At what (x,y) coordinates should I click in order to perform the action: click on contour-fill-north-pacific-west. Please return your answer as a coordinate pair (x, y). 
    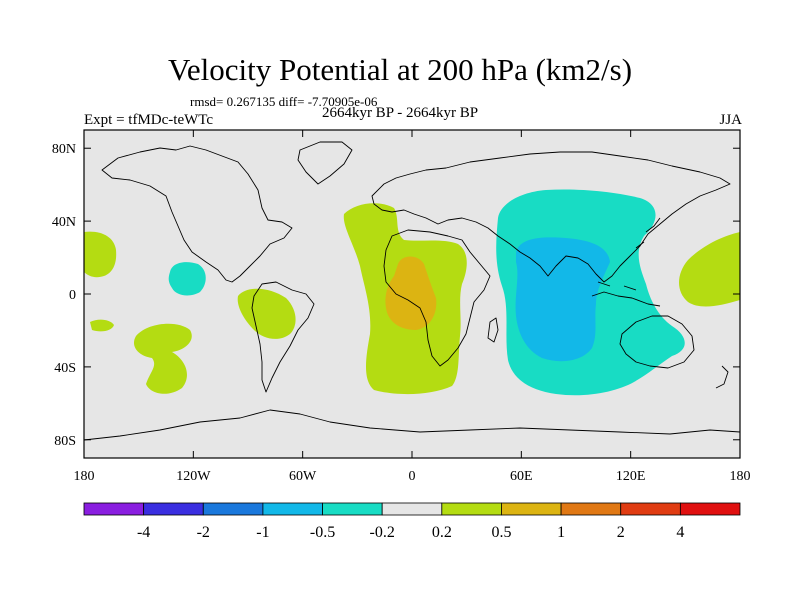
    Looking at the image, I should click on (100, 254).